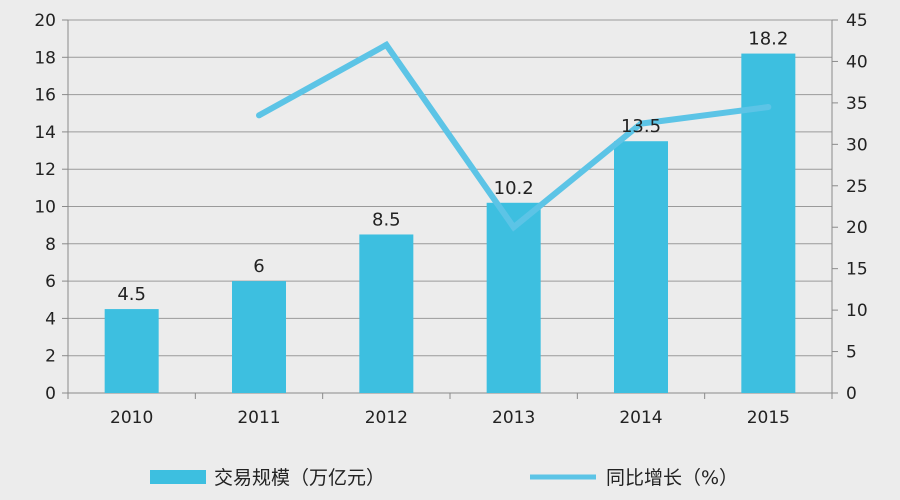  I want to click on bar-2011, so click(259, 337).